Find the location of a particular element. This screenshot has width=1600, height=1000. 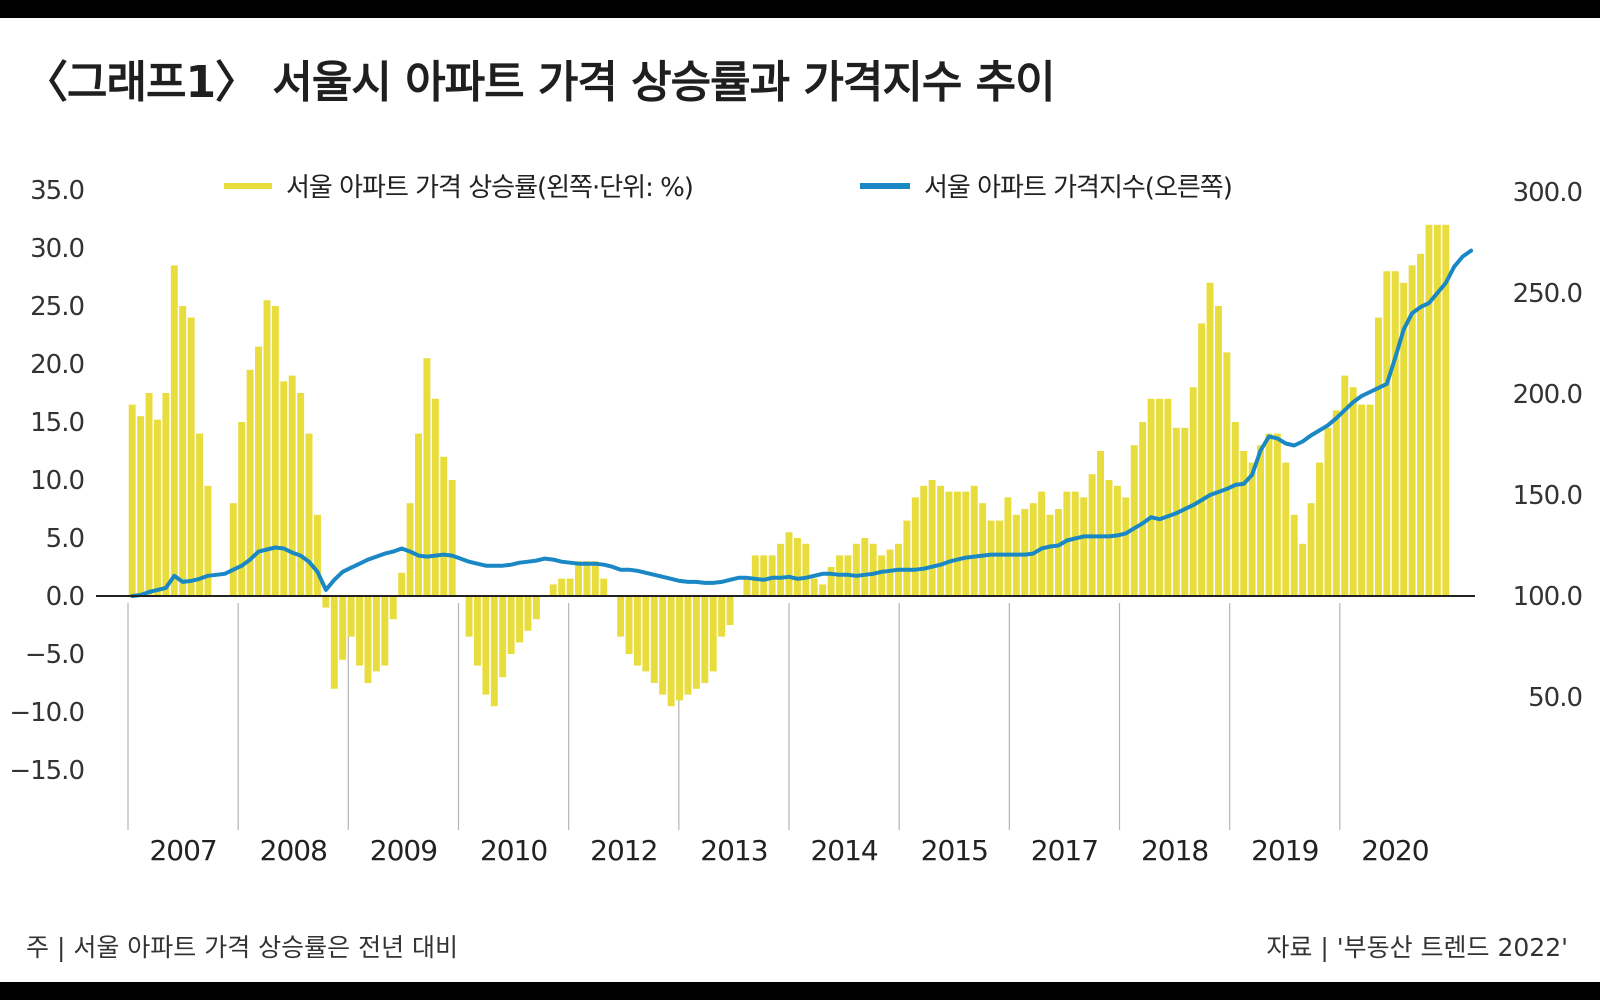

left-axis-tick-label: −5.0 is located at coordinates (54, 655).